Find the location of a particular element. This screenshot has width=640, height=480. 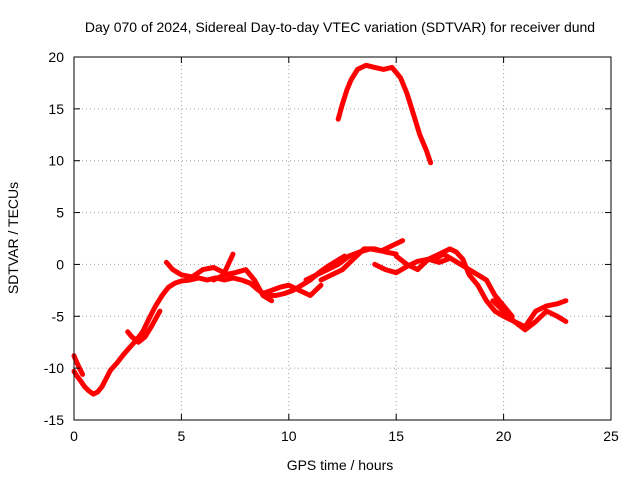

x-tick-label: 20 is located at coordinates (504, 436).